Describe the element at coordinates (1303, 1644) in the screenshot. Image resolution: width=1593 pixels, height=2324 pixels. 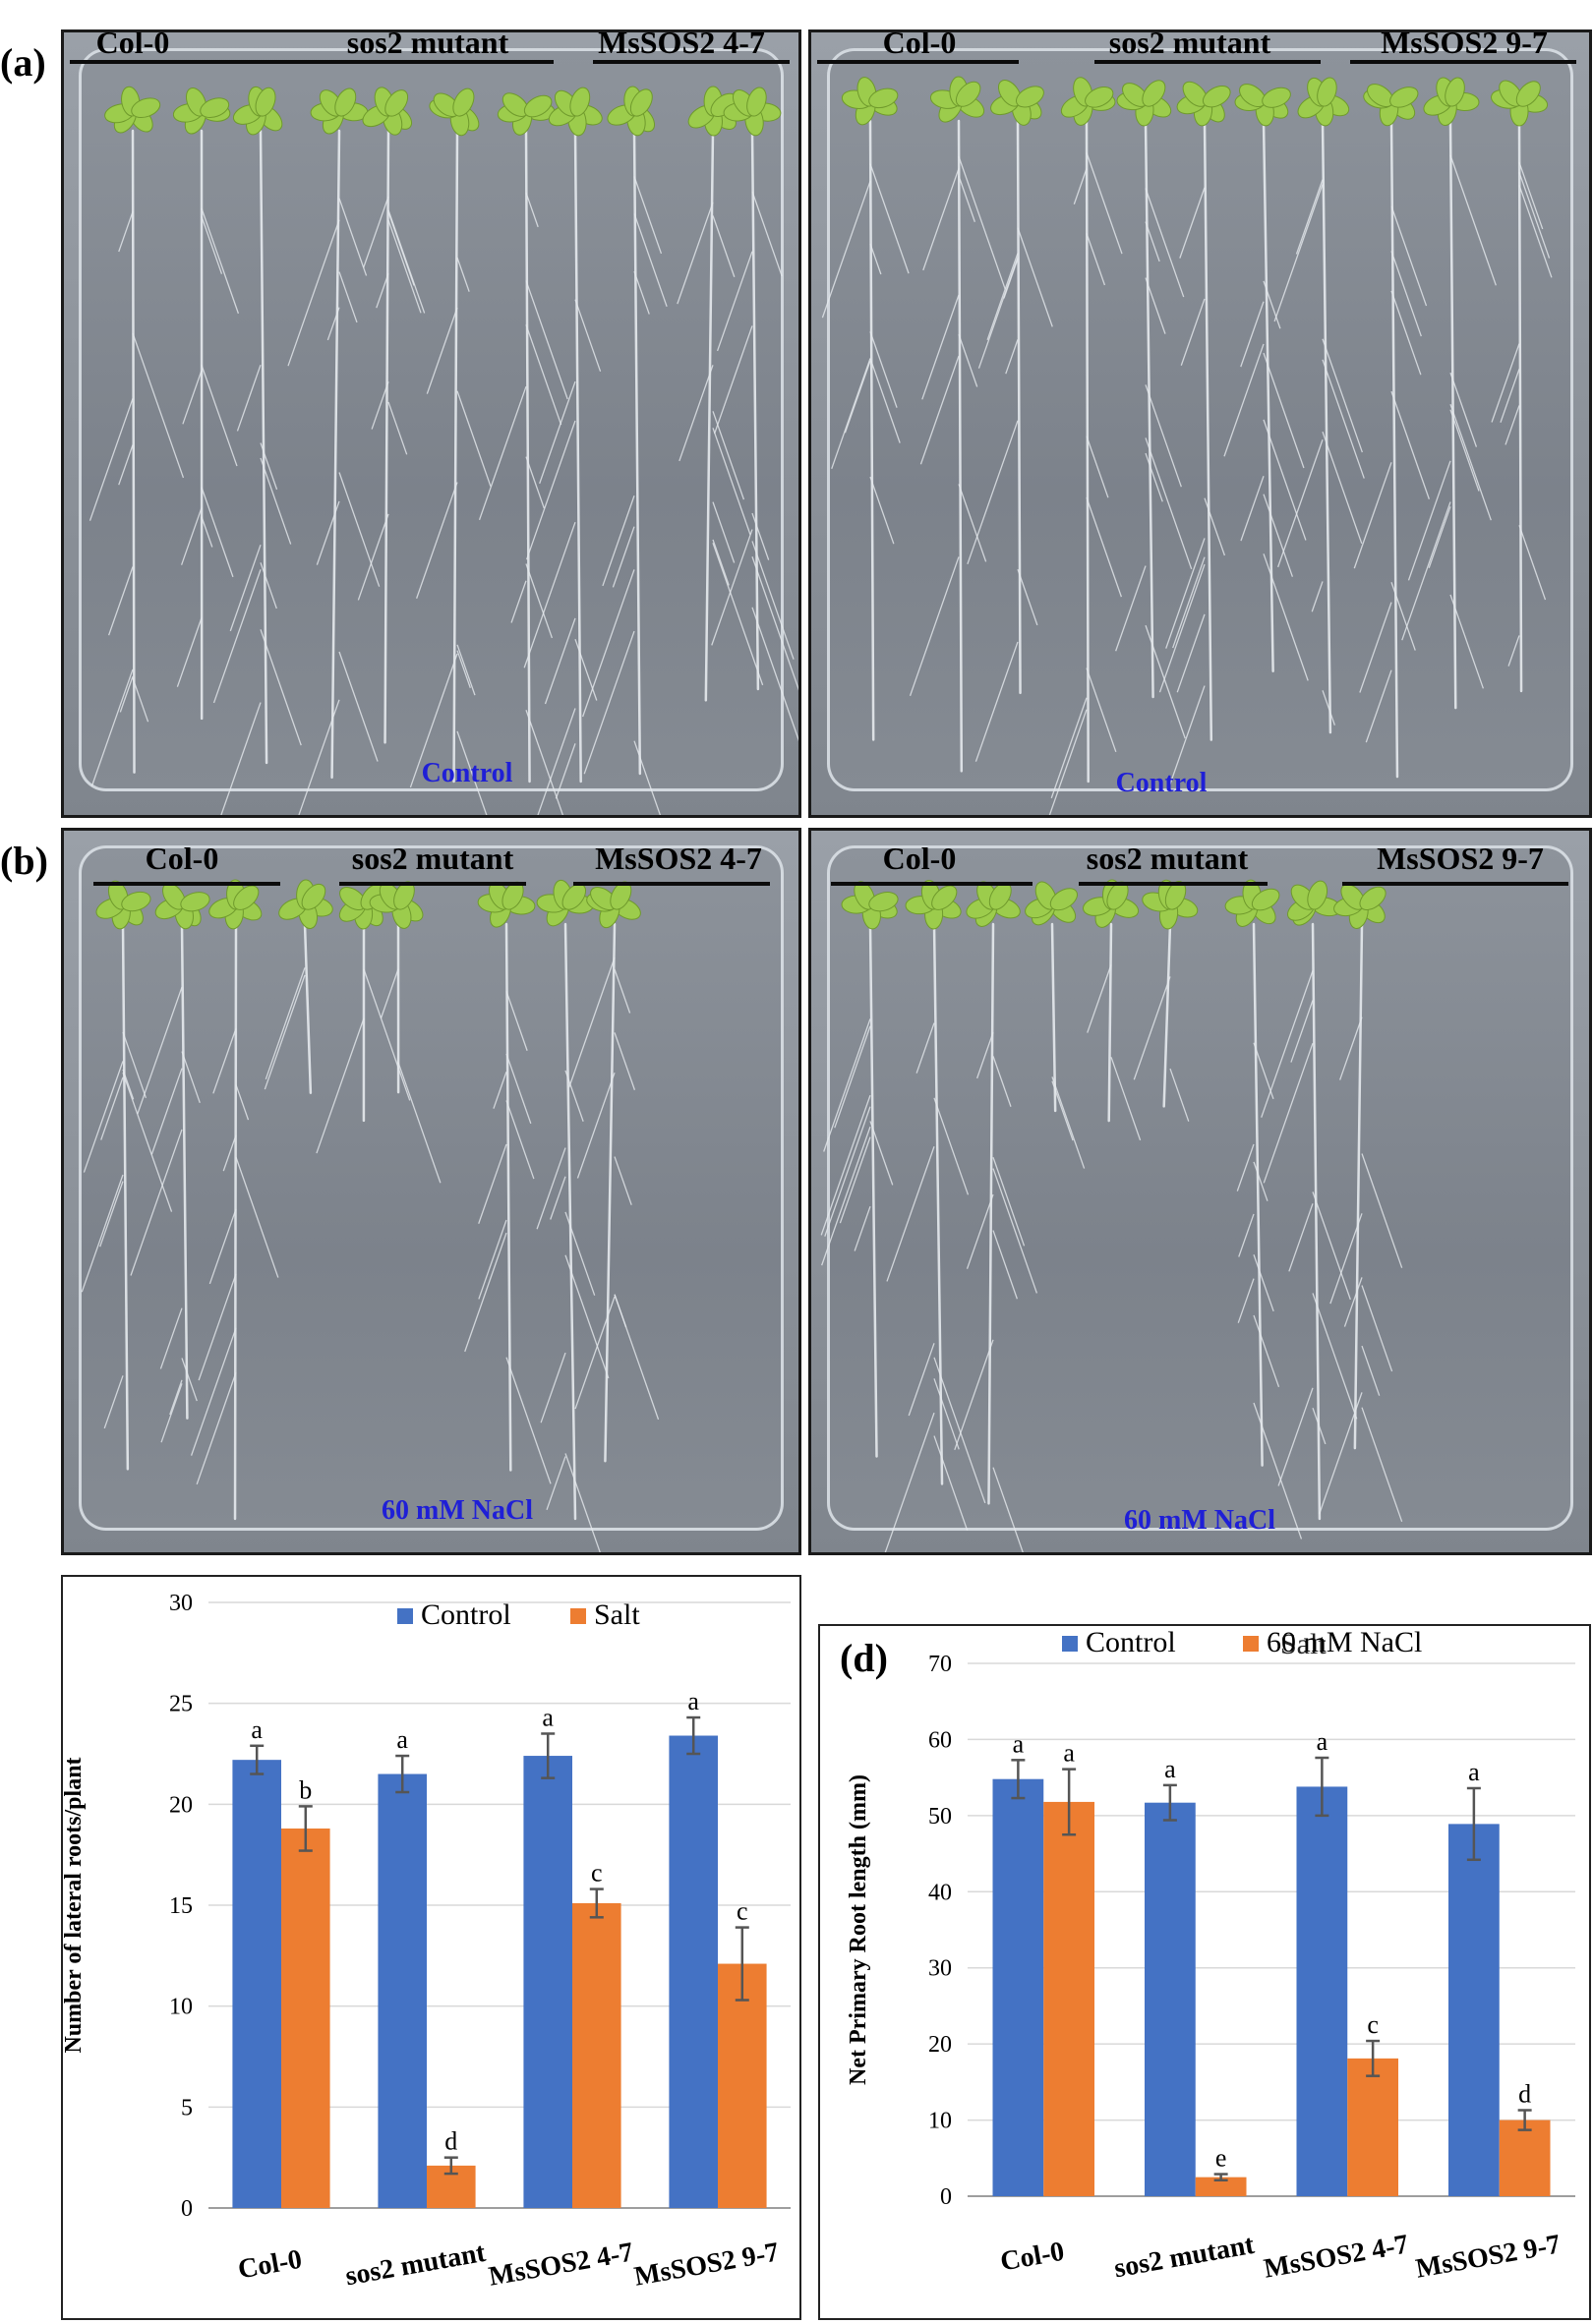
I see `legend-overprint-label: Salt` at that location.